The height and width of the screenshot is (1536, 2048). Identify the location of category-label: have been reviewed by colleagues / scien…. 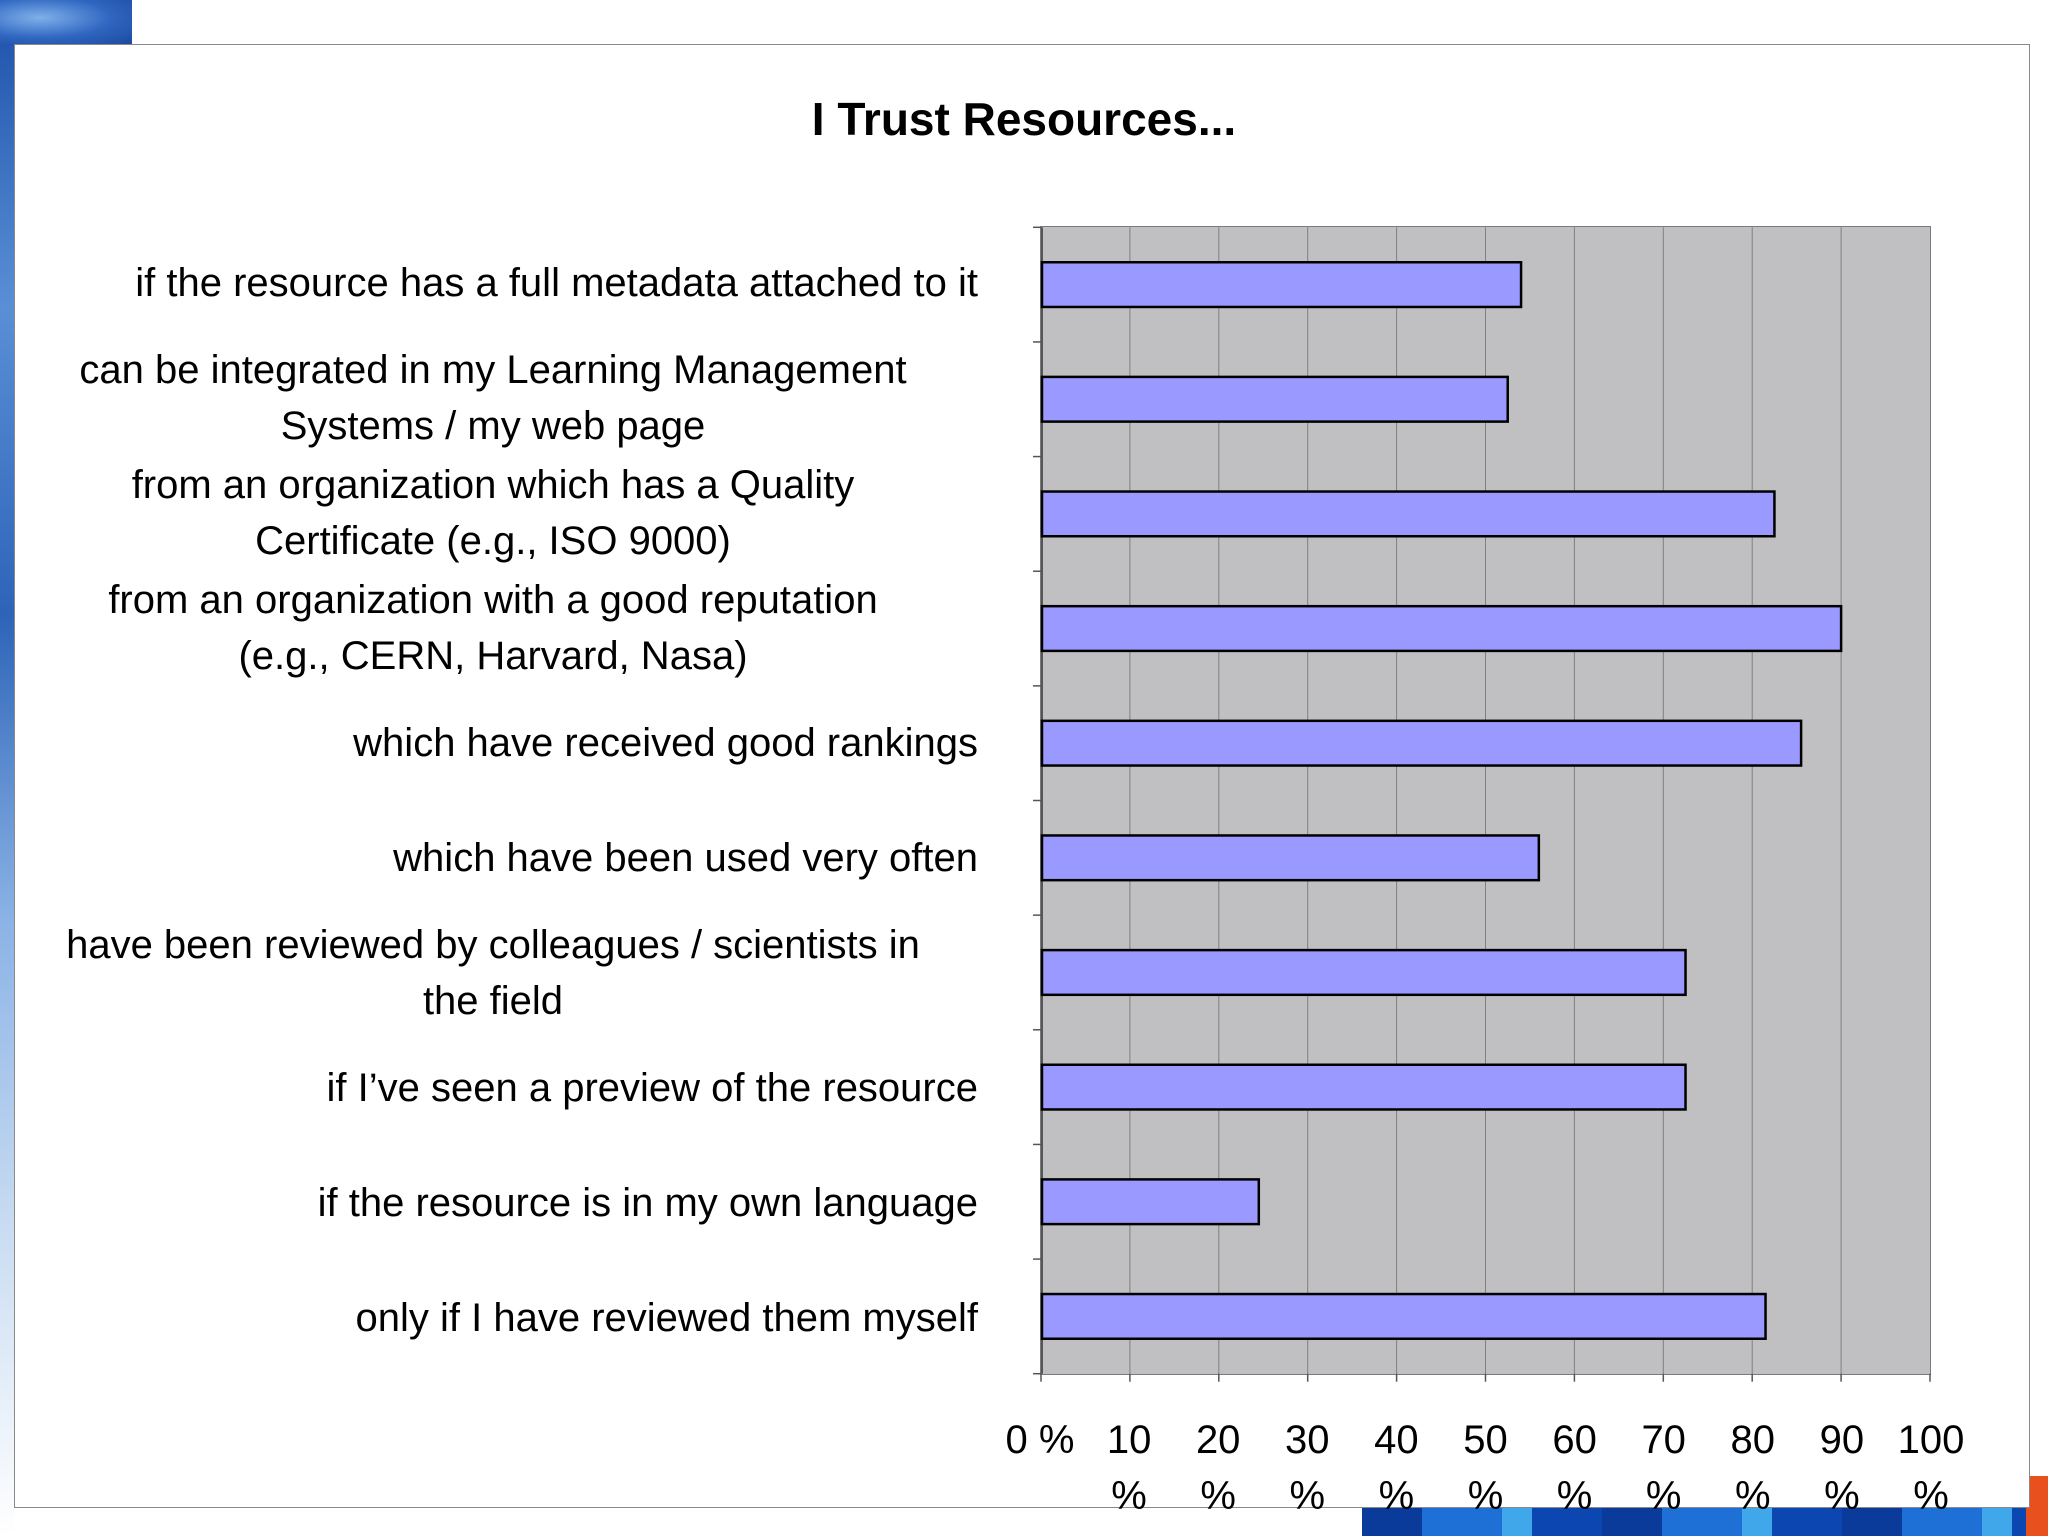
(508, 973).